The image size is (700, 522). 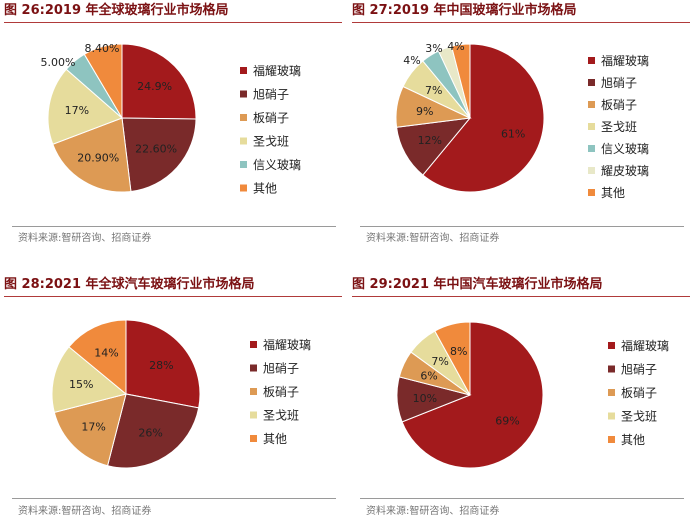 What do you see at coordinates (154, 86) in the screenshot?
I see `data-label: 24.9%` at bounding box center [154, 86].